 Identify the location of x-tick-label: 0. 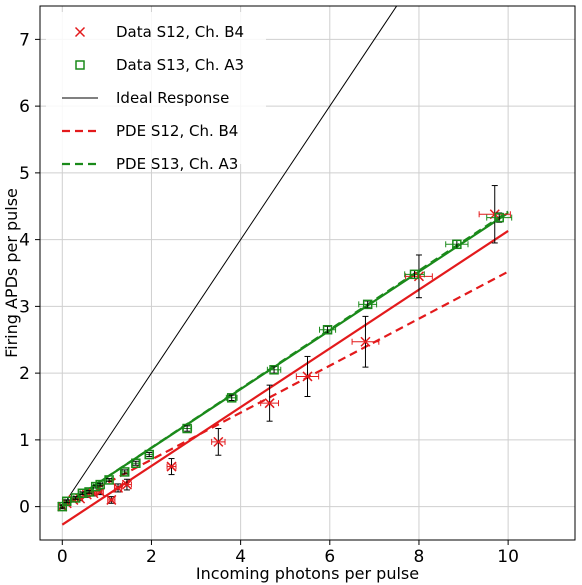
(62, 557).